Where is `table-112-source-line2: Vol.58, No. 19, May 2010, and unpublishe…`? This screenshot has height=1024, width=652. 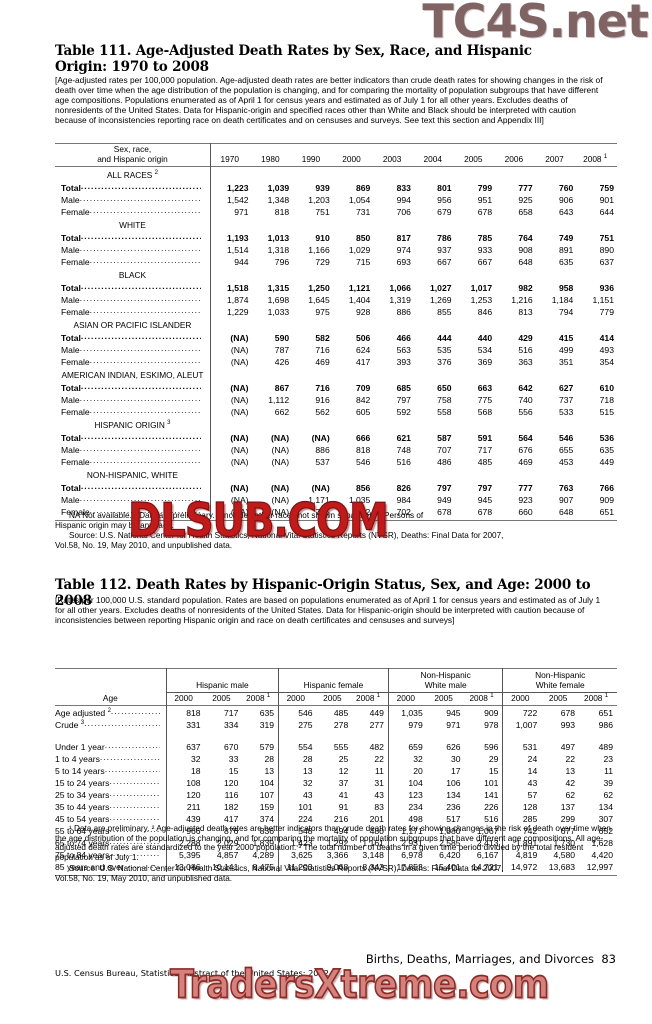 table-112-source-line2: Vol.58, No. 19, May 2010, and unpublishe… is located at coordinates (144, 878).